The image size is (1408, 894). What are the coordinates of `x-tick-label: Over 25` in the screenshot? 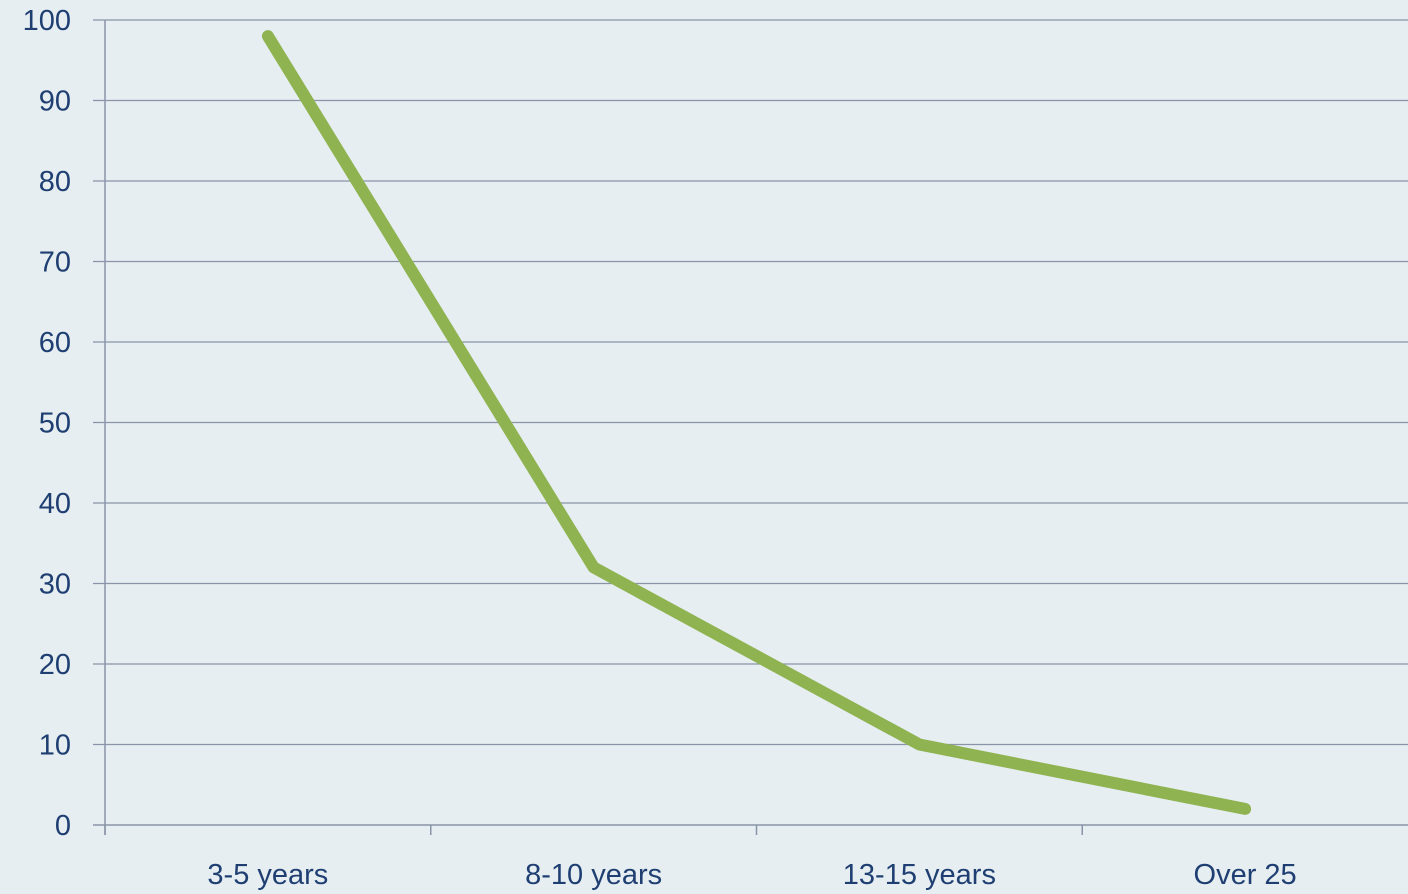 It's located at (1245, 875).